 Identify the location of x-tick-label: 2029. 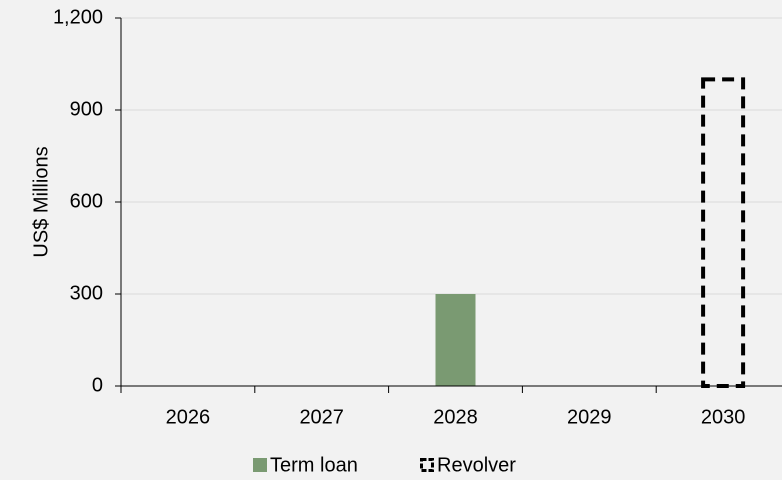
(589, 417).